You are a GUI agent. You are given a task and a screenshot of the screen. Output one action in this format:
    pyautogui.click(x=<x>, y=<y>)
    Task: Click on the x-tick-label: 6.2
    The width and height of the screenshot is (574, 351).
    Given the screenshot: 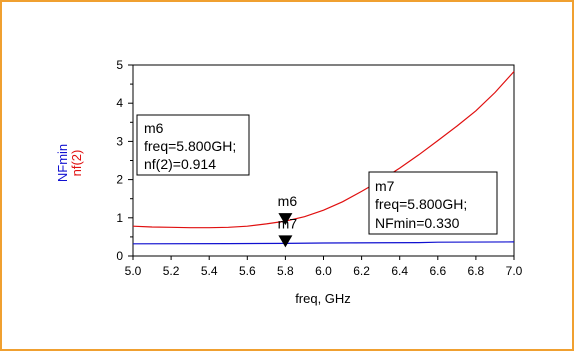 What is the action you would take?
    pyautogui.click(x=361, y=271)
    